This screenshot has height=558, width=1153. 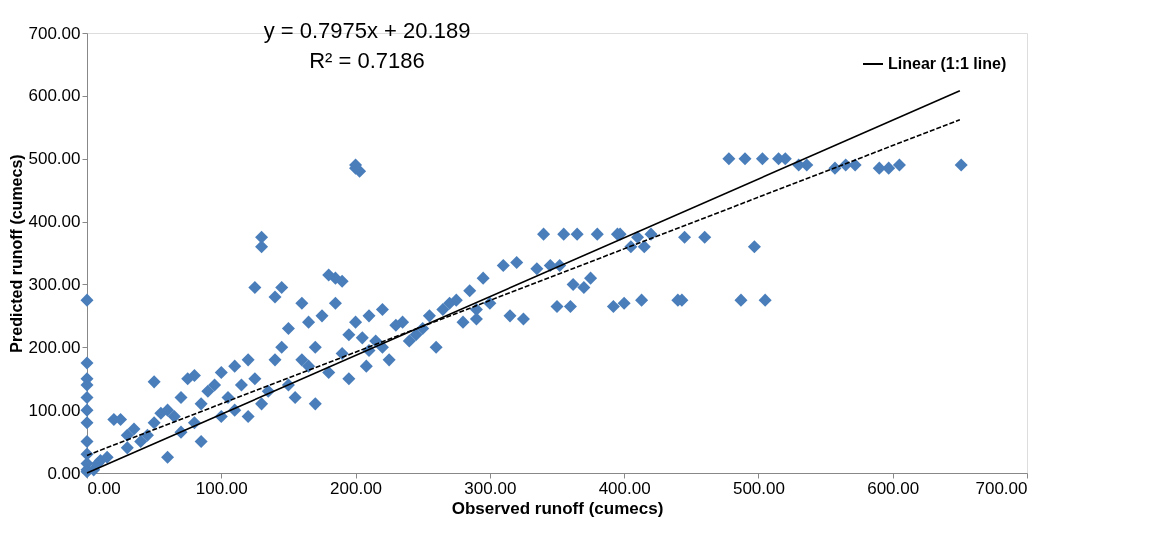 I want to click on x-tick-label: 200.00, so click(x=356, y=488).